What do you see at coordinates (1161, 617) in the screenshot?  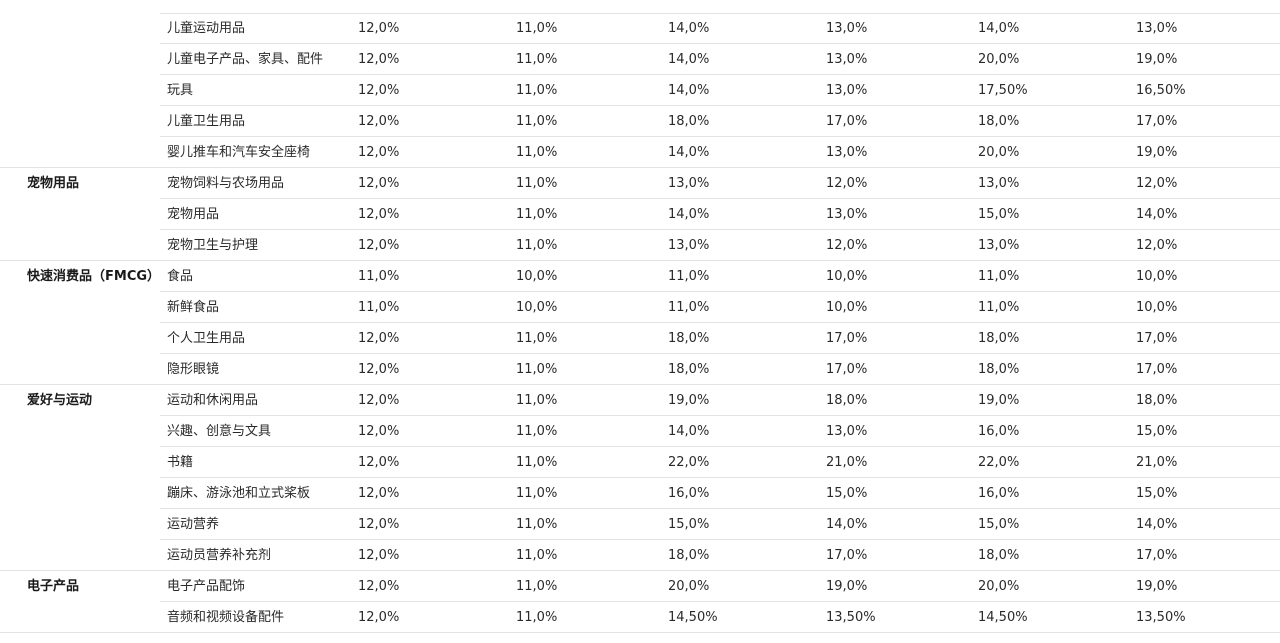 I see `rate-cell: 13,50%` at bounding box center [1161, 617].